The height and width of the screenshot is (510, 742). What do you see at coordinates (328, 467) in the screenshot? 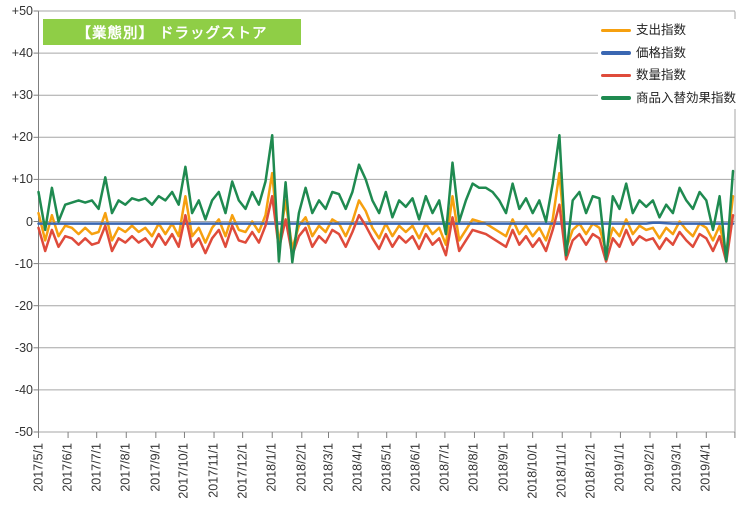
I see `x-axis-tick-label: 2018/3/1` at bounding box center [328, 467].